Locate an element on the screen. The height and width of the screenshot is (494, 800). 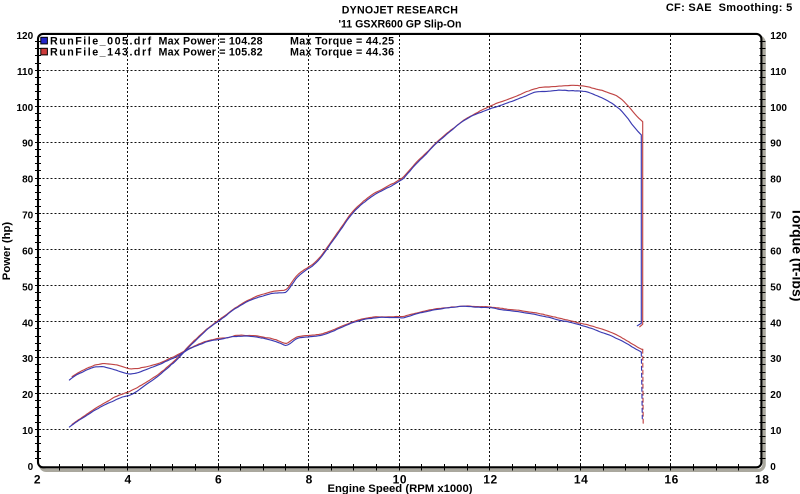
svg-text: 2 is located at coordinates (37, 480).